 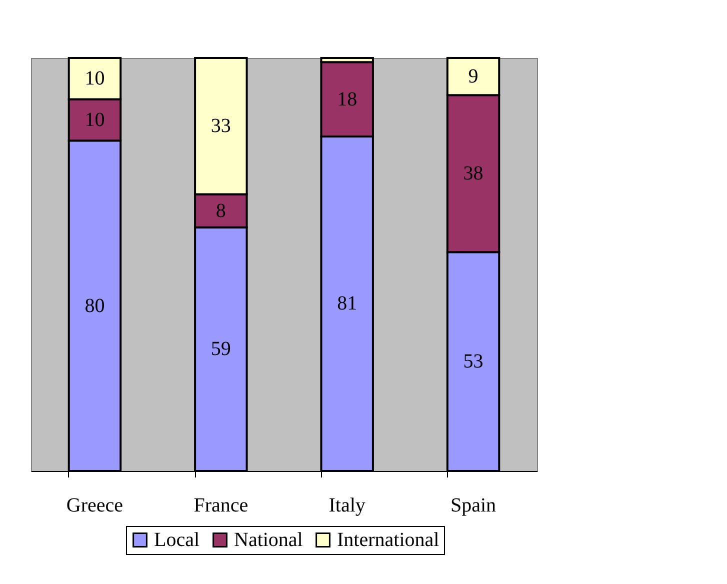 I want to click on data-label: 59, so click(x=220, y=349).